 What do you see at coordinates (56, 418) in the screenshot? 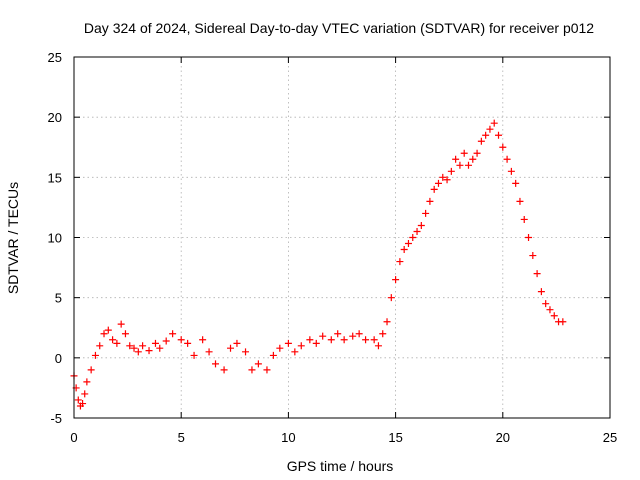
I see `y-tick-label: -5` at bounding box center [56, 418].